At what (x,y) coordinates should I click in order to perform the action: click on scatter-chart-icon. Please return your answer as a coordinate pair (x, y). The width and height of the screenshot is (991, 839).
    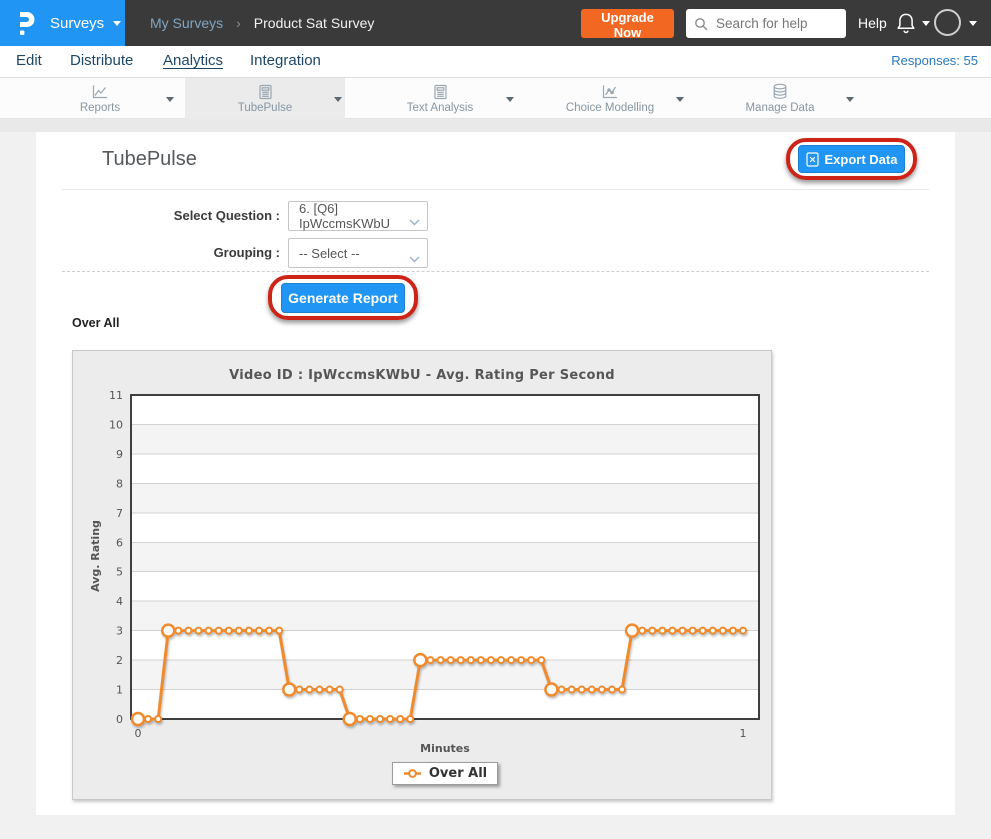
    Looking at the image, I should click on (610, 92).